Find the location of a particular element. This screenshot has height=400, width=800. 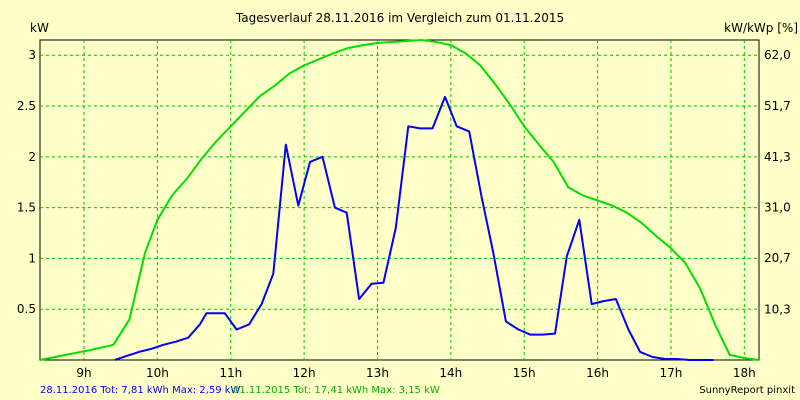

legend-series-1: 28.11.2016 Tot: 7,81 kWh Max: 2,59 kW is located at coordinates (140, 390).